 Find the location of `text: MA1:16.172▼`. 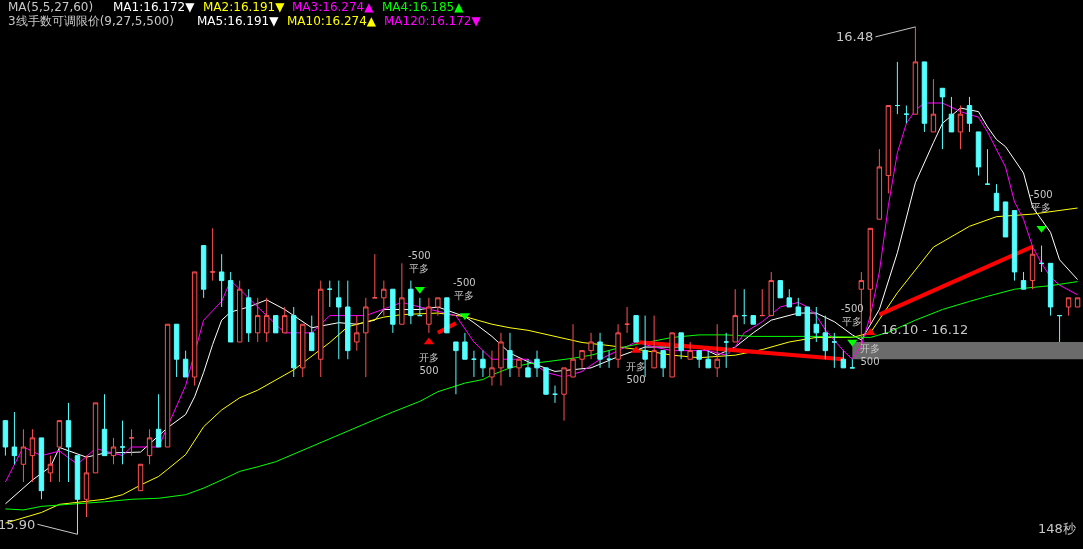

text: MA1:16.172▼ is located at coordinates (154, 7).